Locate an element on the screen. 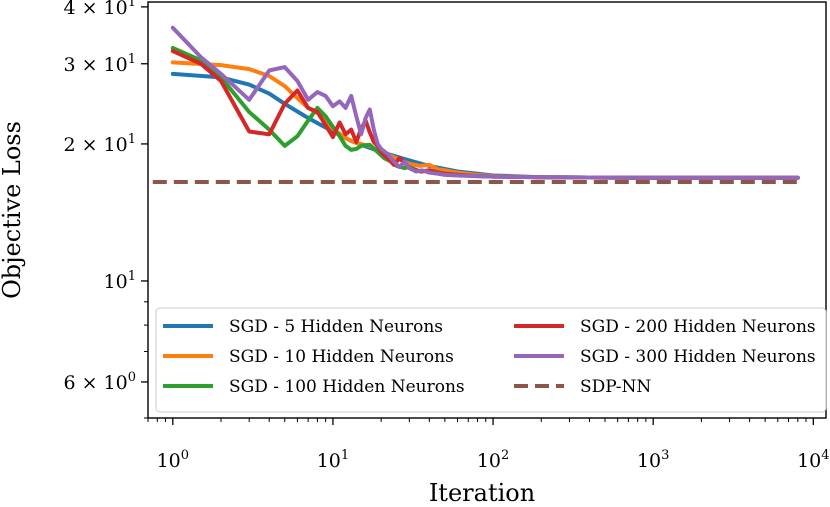  legend-label-sgd-200-hidden-neurons: SGD - 200 Hidden Neurons is located at coordinates (698, 327).